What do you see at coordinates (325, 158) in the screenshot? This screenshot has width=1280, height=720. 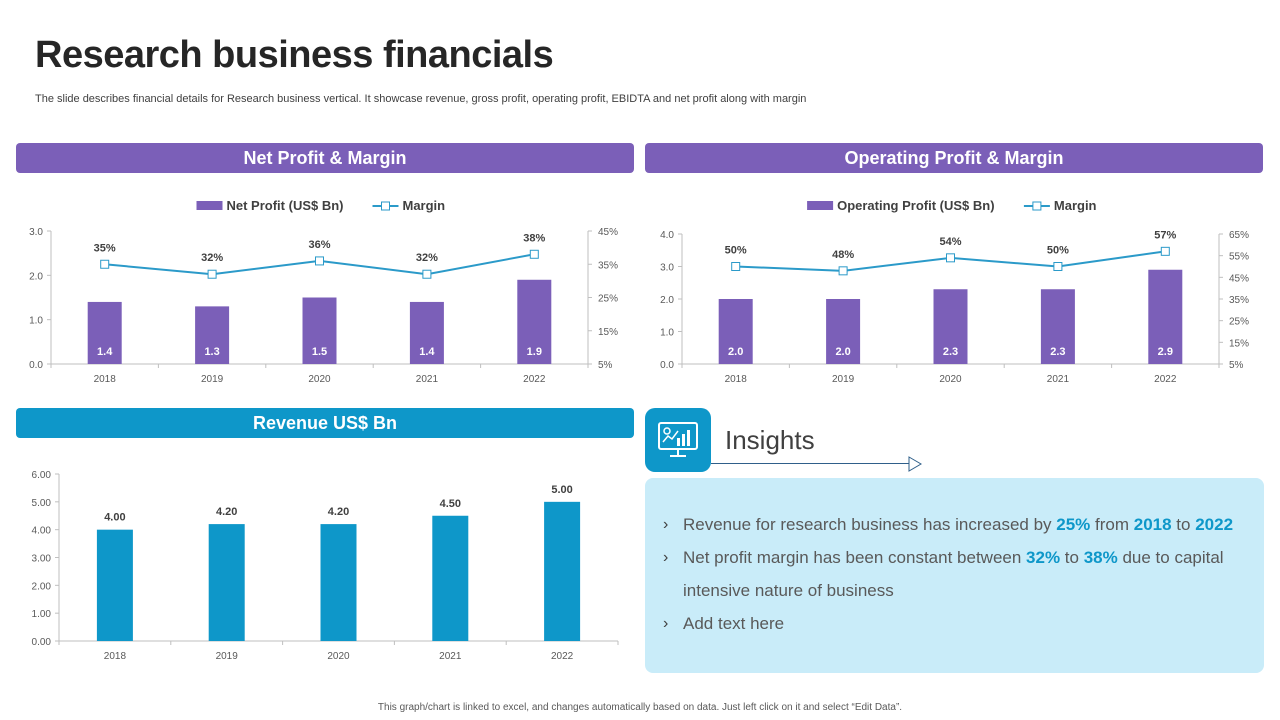 I see `net-profit-header: Net Profit & Margin` at bounding box center [325, 158].